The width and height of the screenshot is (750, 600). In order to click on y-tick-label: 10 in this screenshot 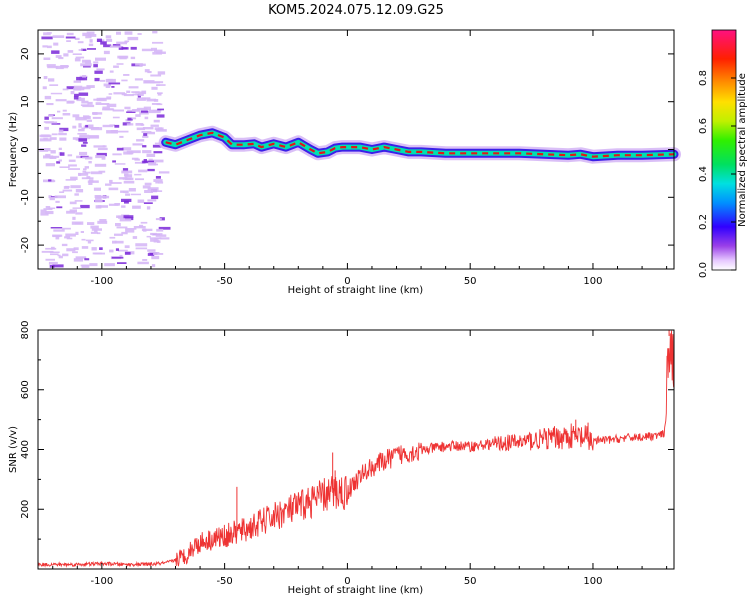, I will do `click(25, 101)`.